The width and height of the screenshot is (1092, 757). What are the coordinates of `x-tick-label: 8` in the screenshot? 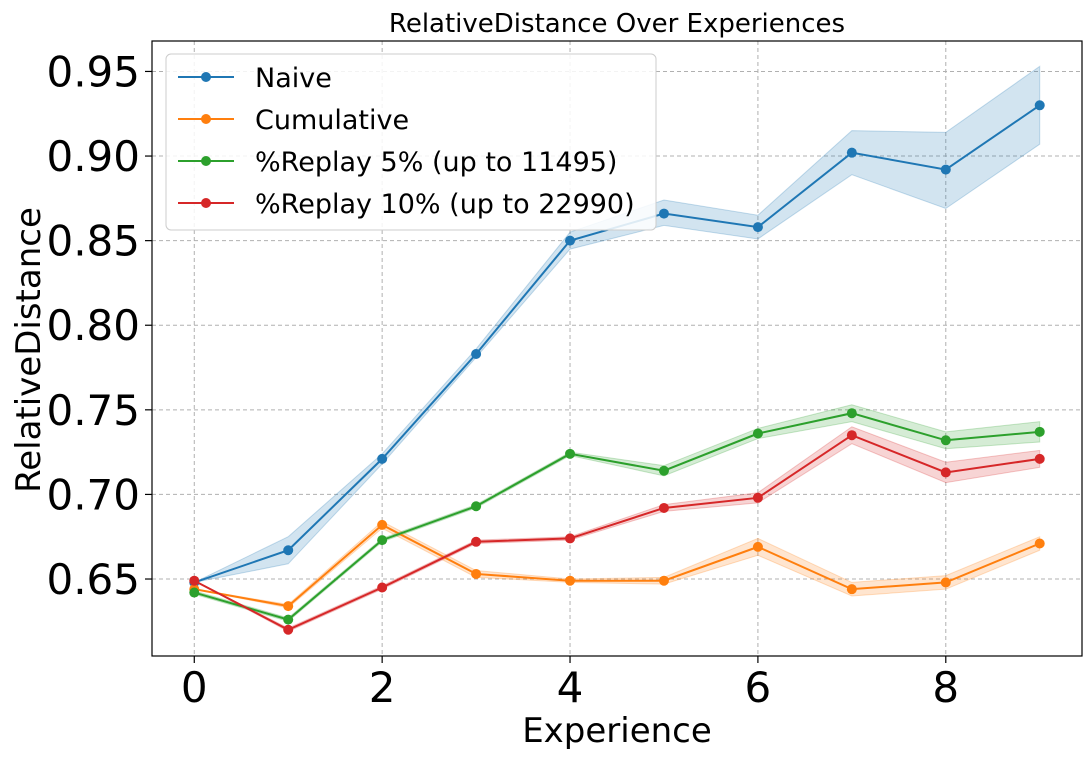 It's located at (945, 687).